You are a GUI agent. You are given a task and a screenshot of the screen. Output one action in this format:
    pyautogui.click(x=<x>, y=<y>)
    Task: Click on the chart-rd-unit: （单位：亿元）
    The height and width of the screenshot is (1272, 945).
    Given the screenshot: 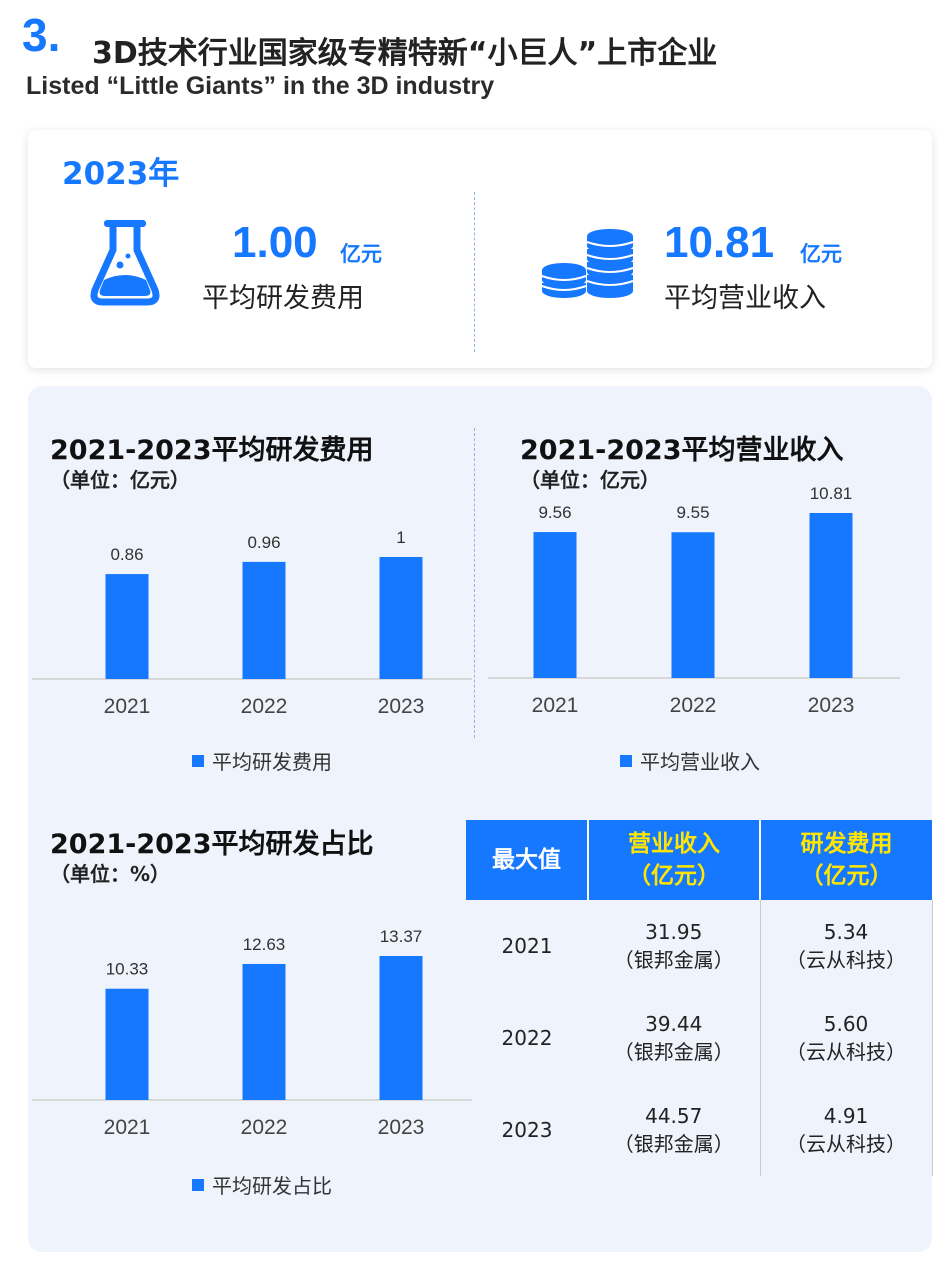 What is the action you would take?
    pyautogui.click(x=120, y=480)
    